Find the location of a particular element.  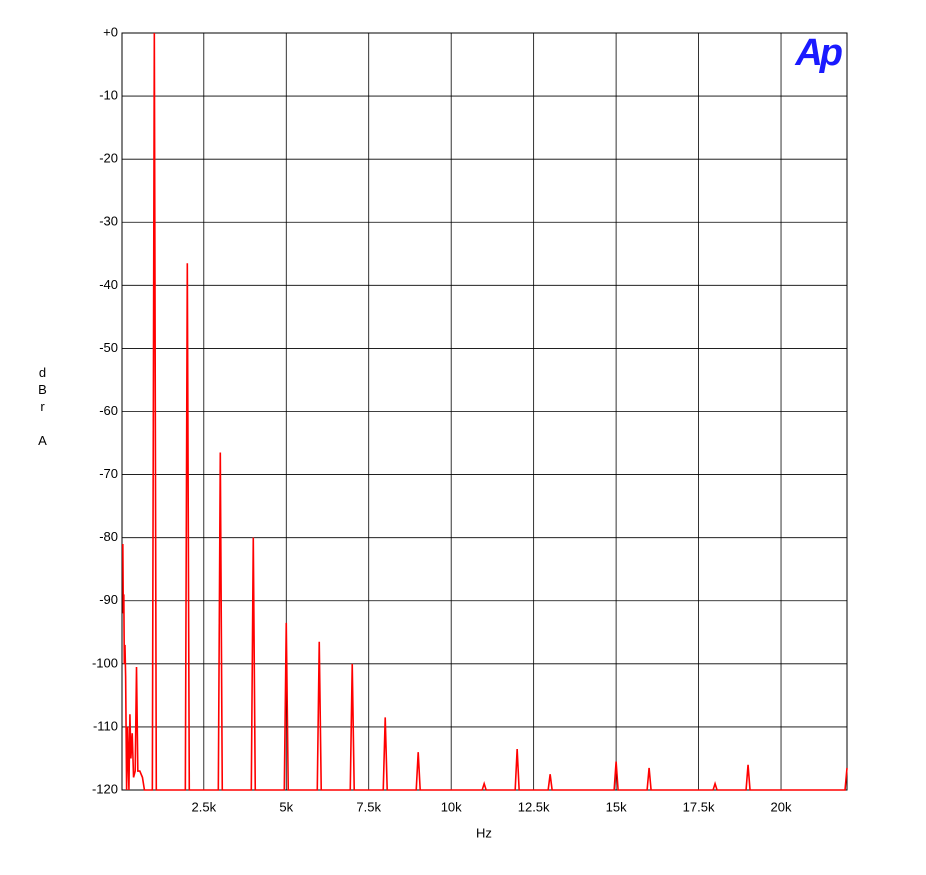

x-tick-label: 17.5k is located at coordinates (699, 806).